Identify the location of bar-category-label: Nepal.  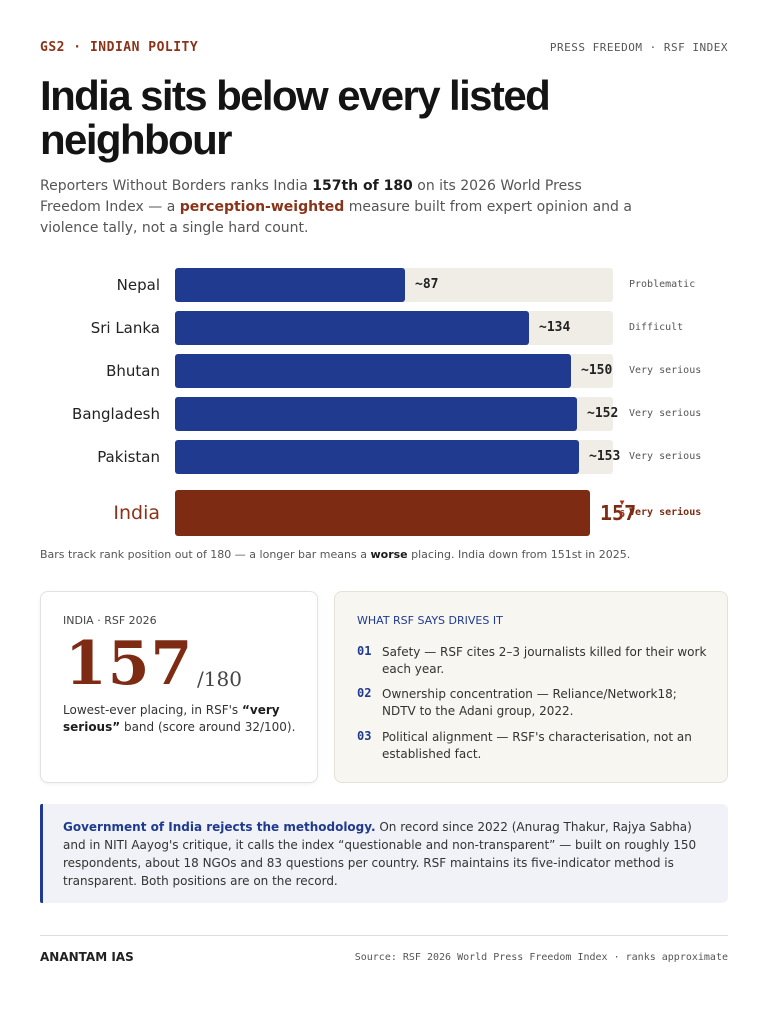
(138, 285).